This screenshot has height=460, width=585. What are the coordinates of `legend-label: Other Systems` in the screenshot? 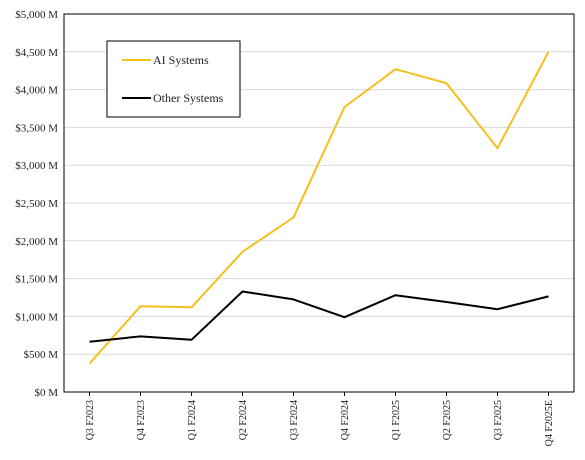 It's located at (188, 98).